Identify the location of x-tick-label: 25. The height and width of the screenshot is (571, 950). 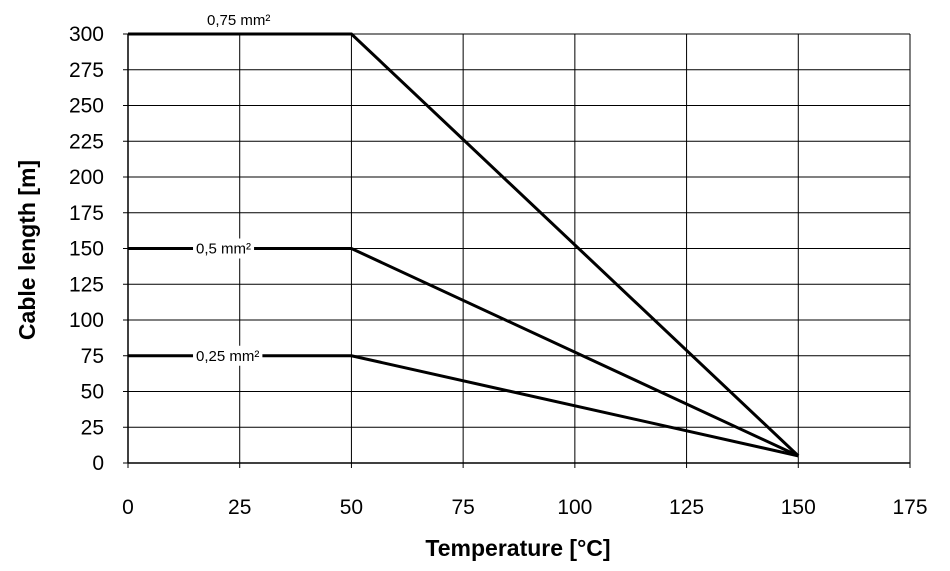
(239, 507).